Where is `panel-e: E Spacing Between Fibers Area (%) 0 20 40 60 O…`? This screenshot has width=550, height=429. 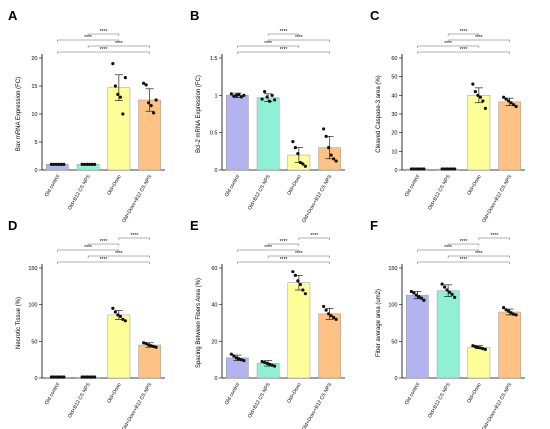 panel-e: E Spacing Between Fibers Area (%) 0 20 40 60 O… is located at coordinates (267, 323).